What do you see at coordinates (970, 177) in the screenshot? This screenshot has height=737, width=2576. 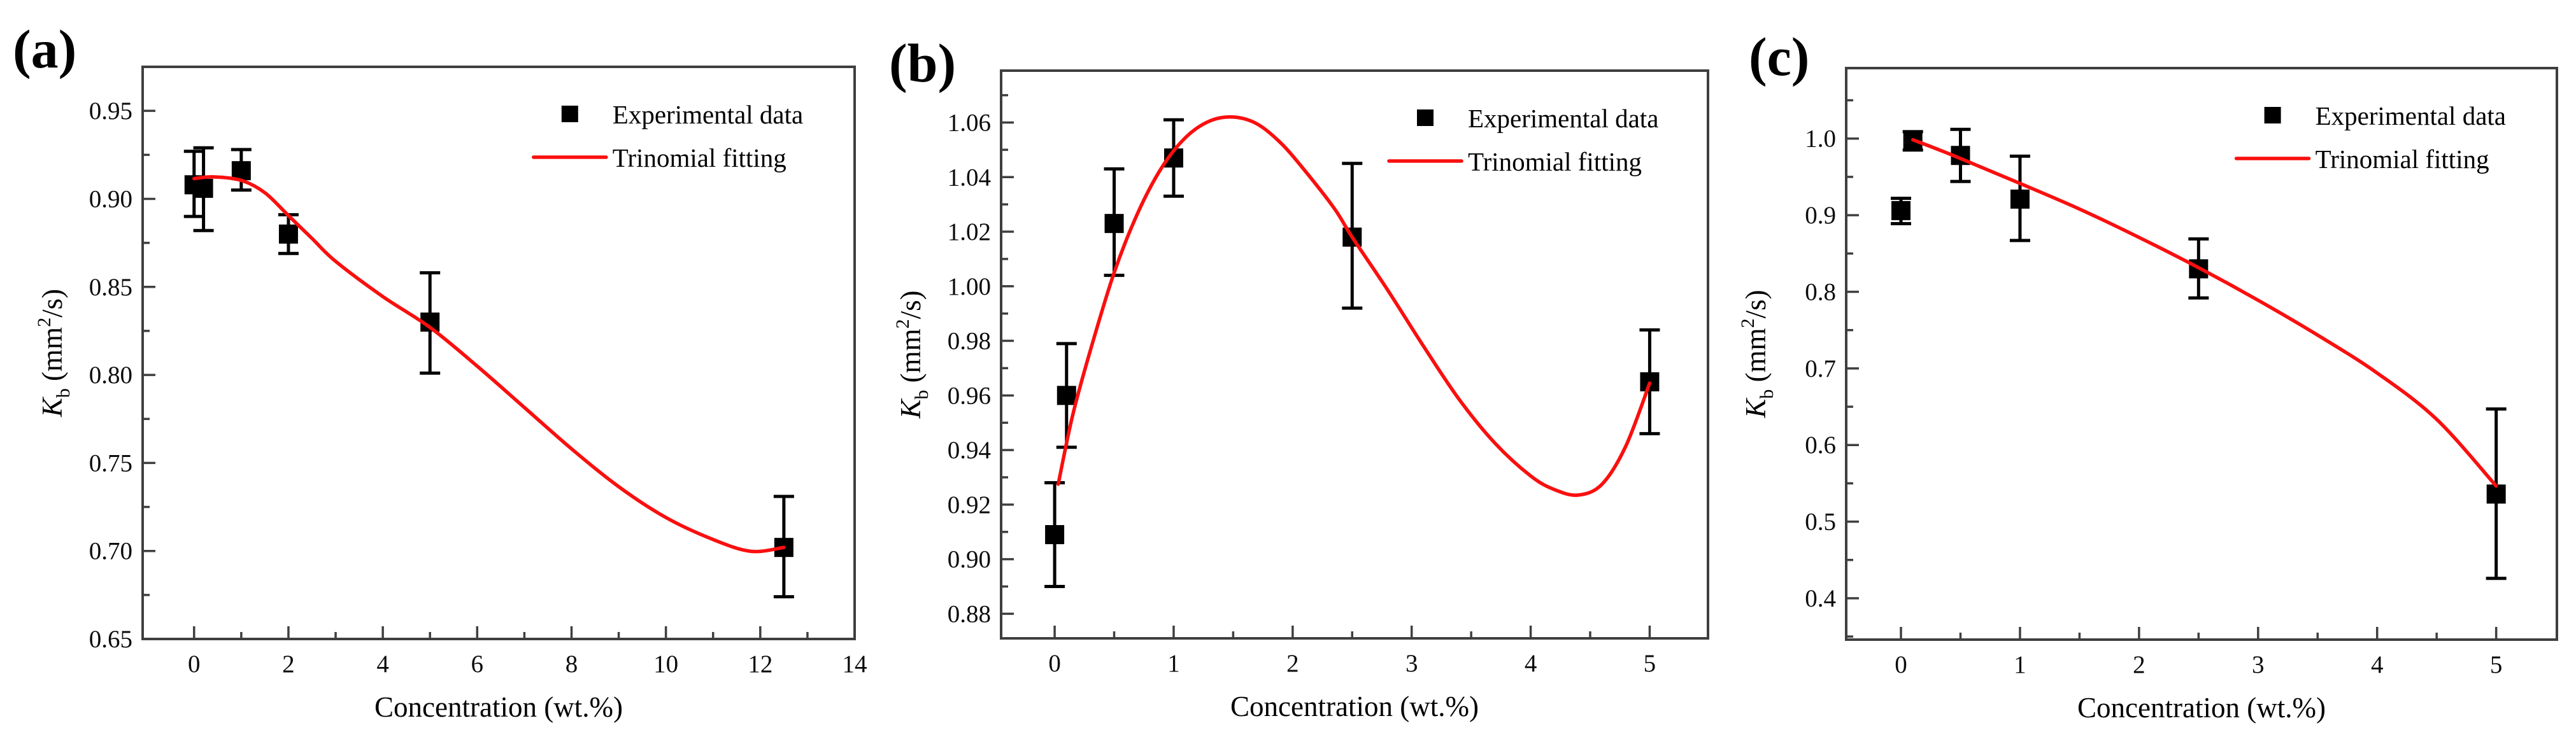 I see `y-tick-label: 1.04` at bounding box center [970, 177].